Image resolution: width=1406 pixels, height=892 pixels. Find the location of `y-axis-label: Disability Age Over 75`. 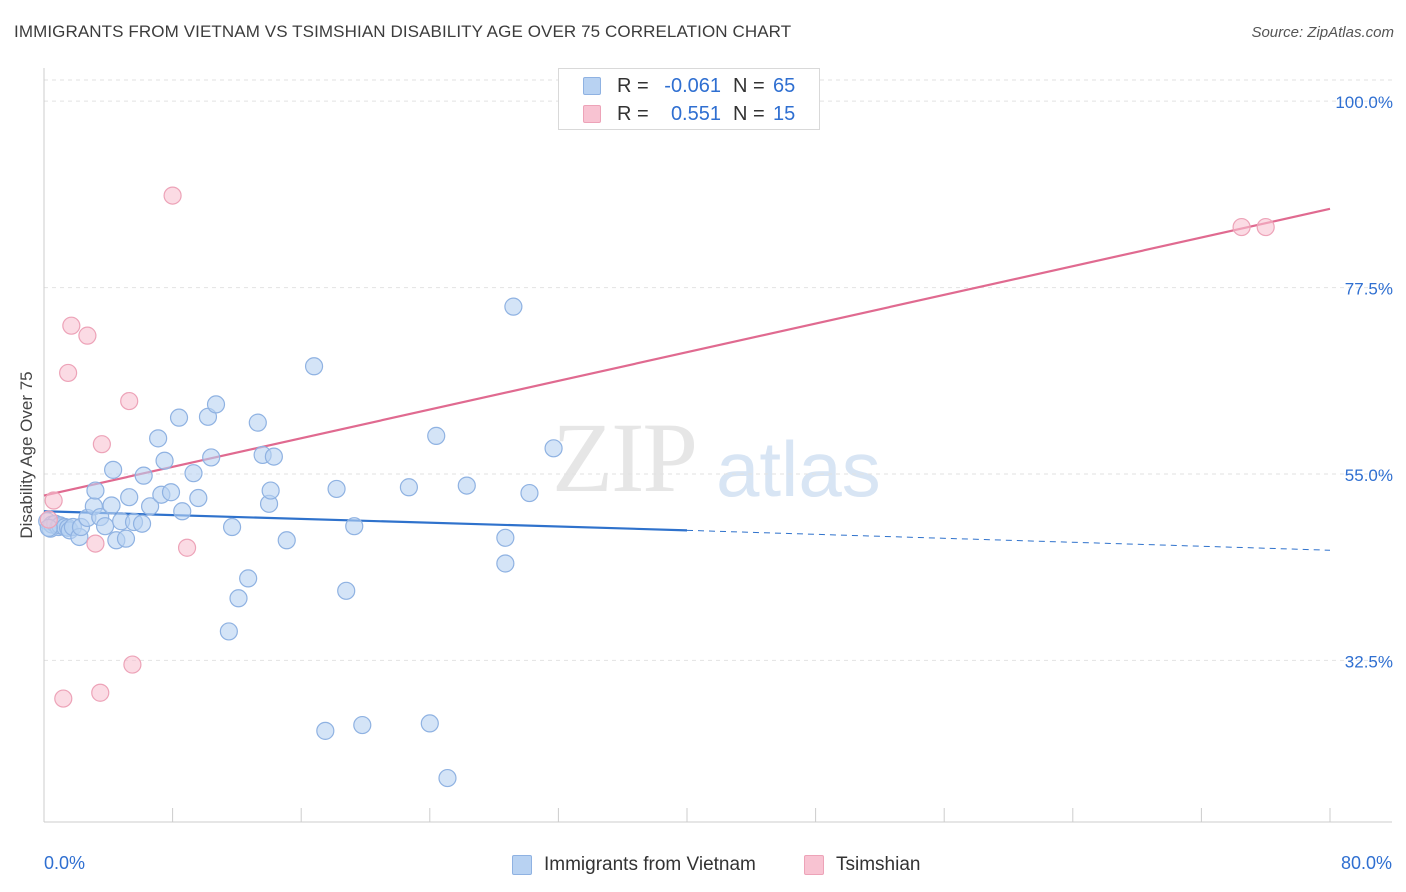

y-axis-label: Disability Age Over 75 is located at coordinates (26, 455).